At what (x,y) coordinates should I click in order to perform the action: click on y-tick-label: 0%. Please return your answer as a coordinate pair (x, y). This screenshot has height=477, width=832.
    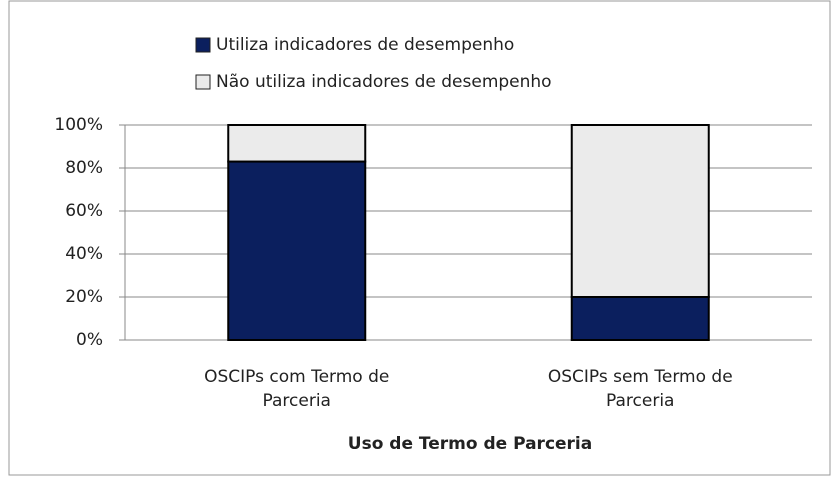
    Looking at the image, I should click on (89, 340).